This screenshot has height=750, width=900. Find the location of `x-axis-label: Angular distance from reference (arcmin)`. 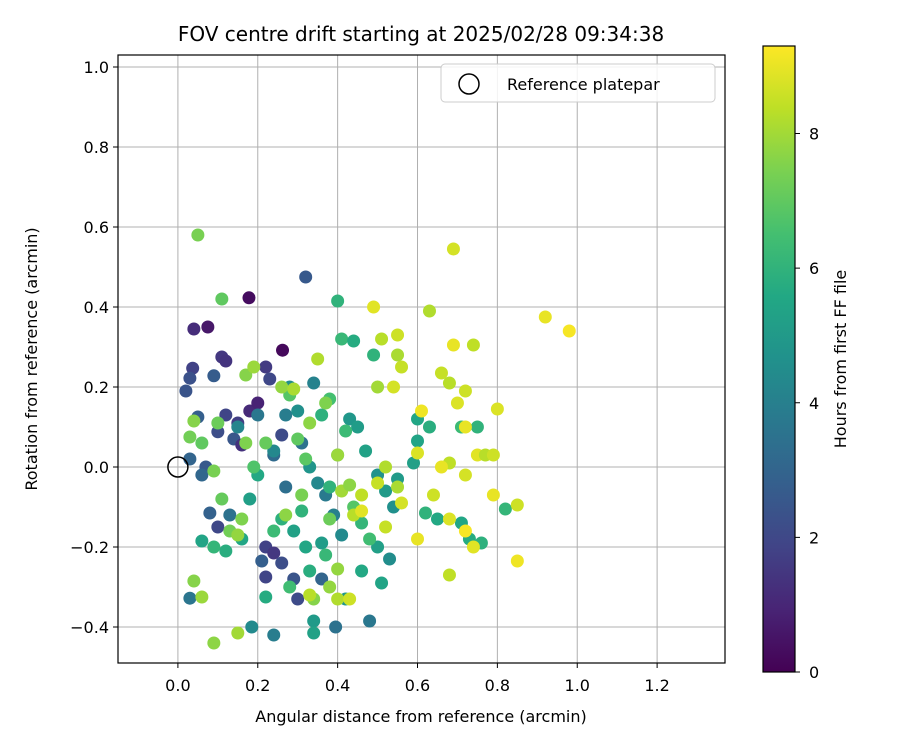

x-axis-label: Angular distance from reference (arcmin) is located at coordinates (420, 716).